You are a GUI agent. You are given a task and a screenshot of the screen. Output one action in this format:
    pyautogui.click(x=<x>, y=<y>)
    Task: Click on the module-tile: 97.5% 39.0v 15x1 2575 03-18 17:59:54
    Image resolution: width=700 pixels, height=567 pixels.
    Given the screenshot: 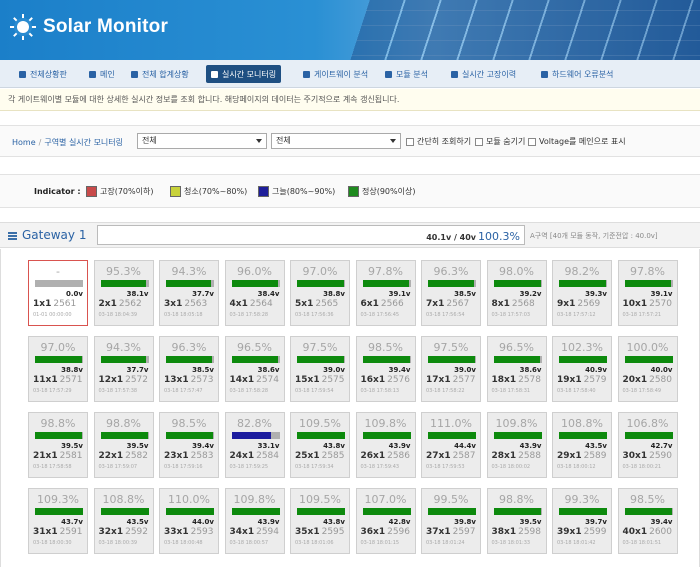 What is the action you would take?
    pyautogui.click(x=320, y=369)
    